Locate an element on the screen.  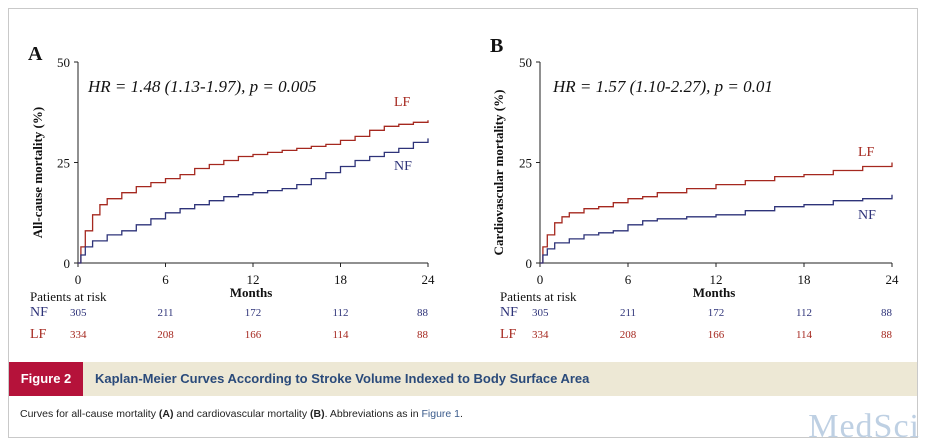
caption-part: and cardiovascular mortality is located at coordinates (242, 414).